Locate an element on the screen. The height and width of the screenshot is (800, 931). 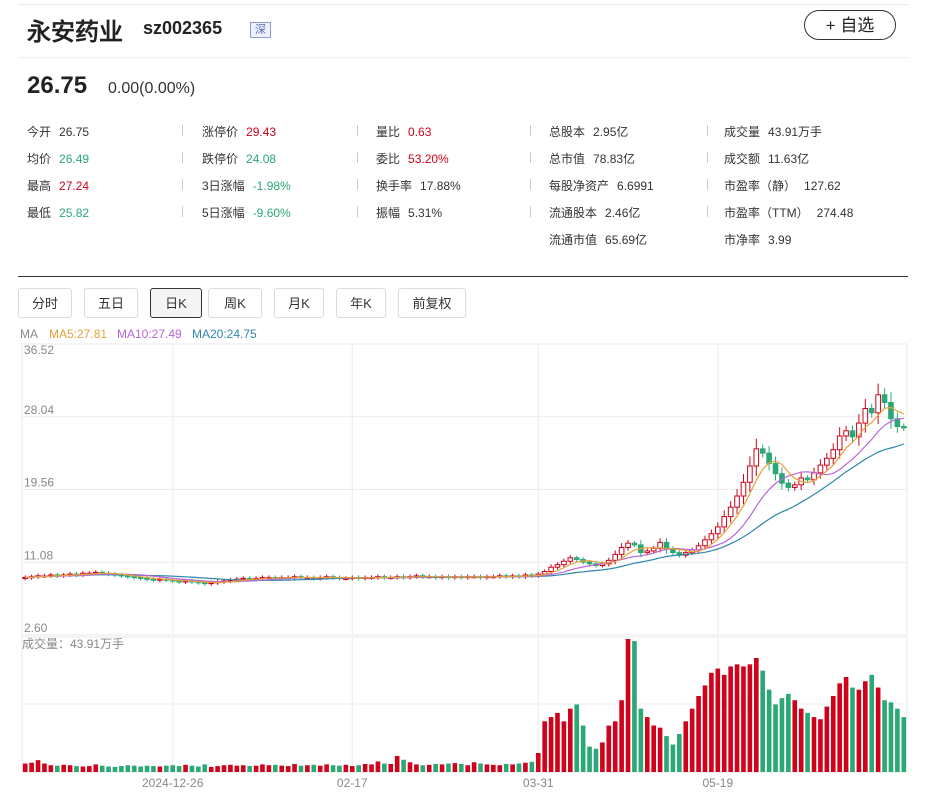
x-tick-label: 05-19 is located at coordinates (717, 783).